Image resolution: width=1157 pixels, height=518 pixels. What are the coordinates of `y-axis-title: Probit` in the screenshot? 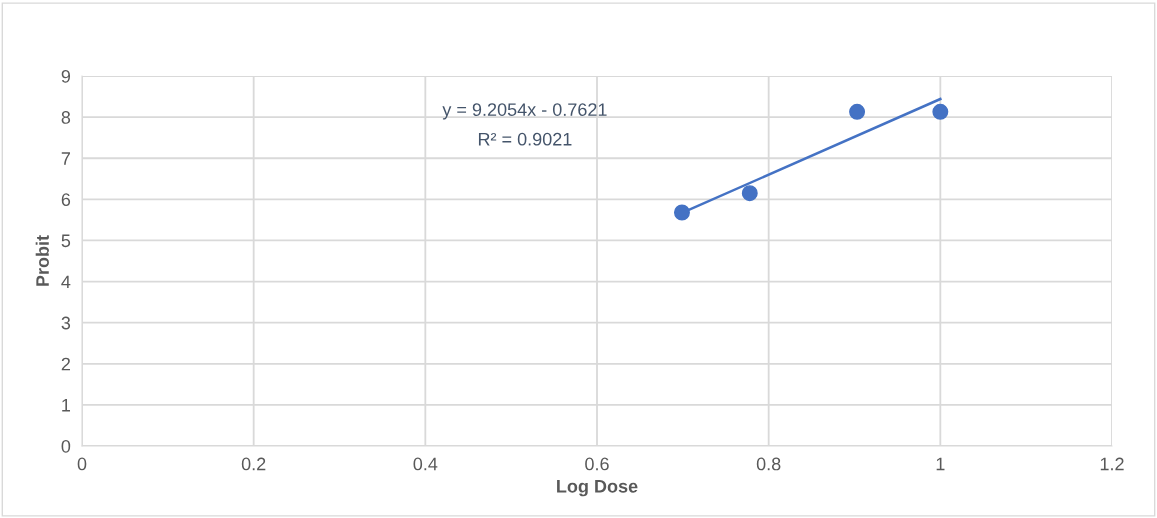 It's located at (42, 260).